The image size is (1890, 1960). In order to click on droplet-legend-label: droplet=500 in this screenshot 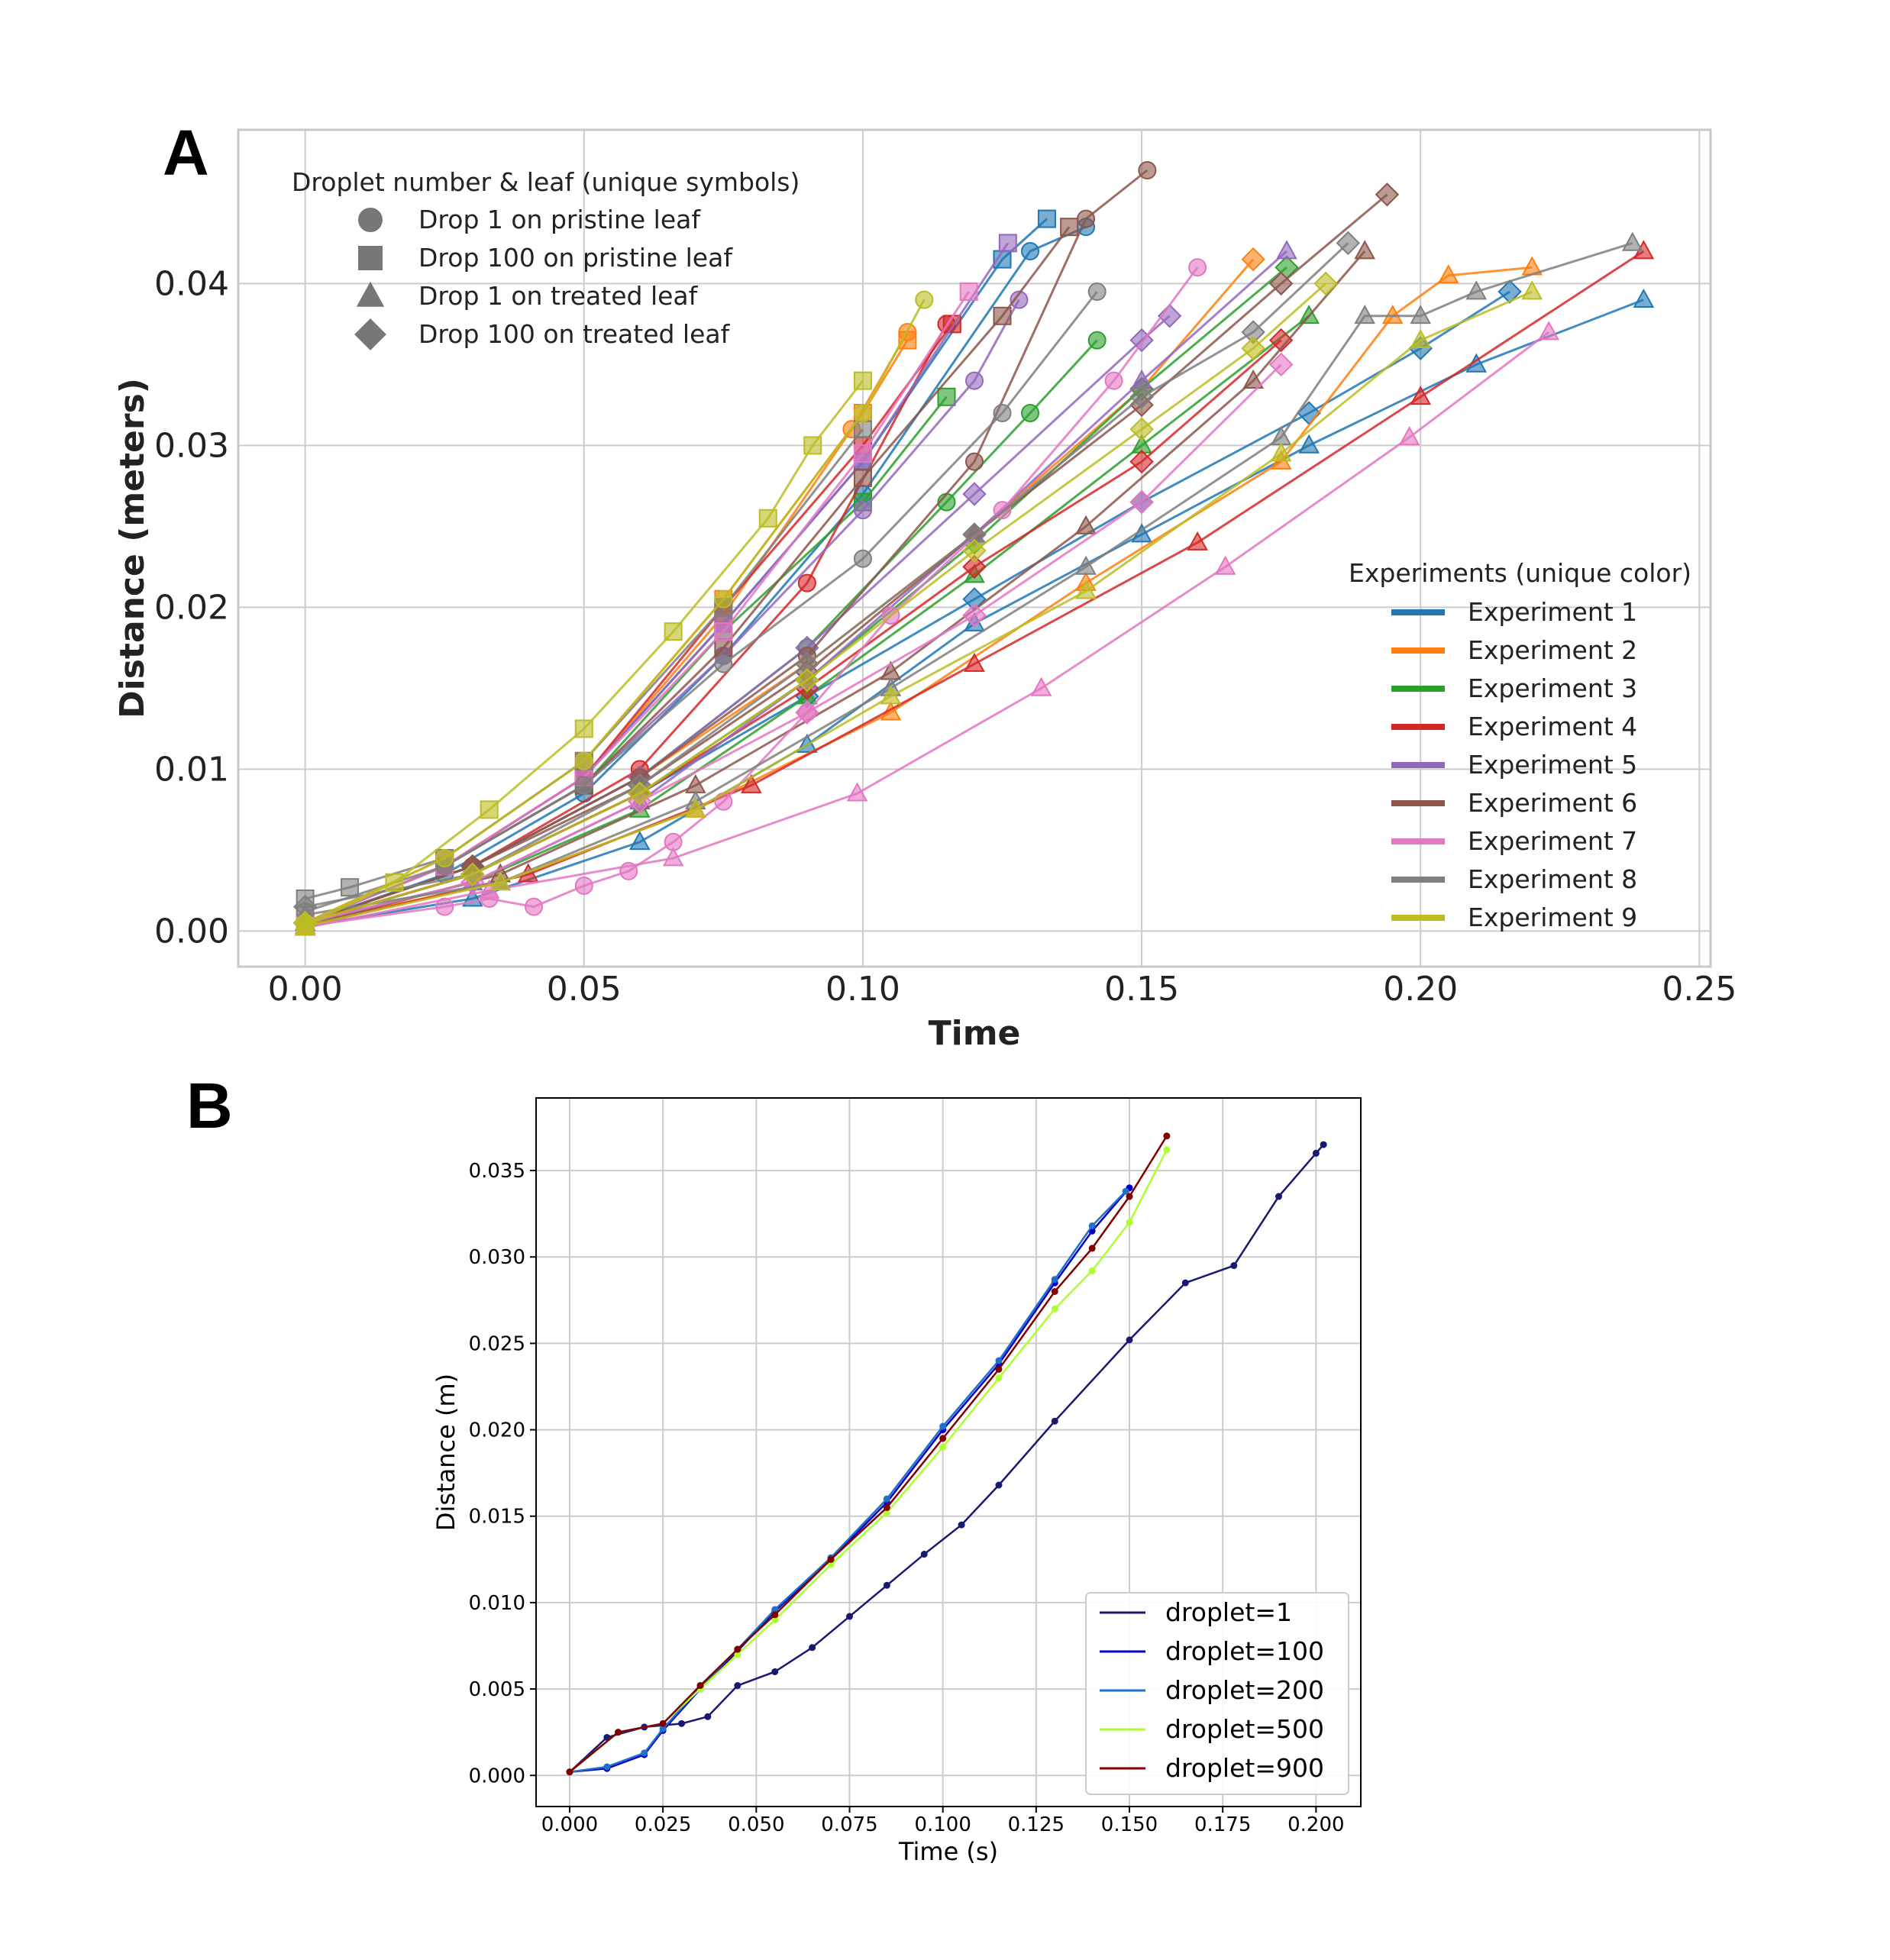, I will do `click(1244, 1729)`.